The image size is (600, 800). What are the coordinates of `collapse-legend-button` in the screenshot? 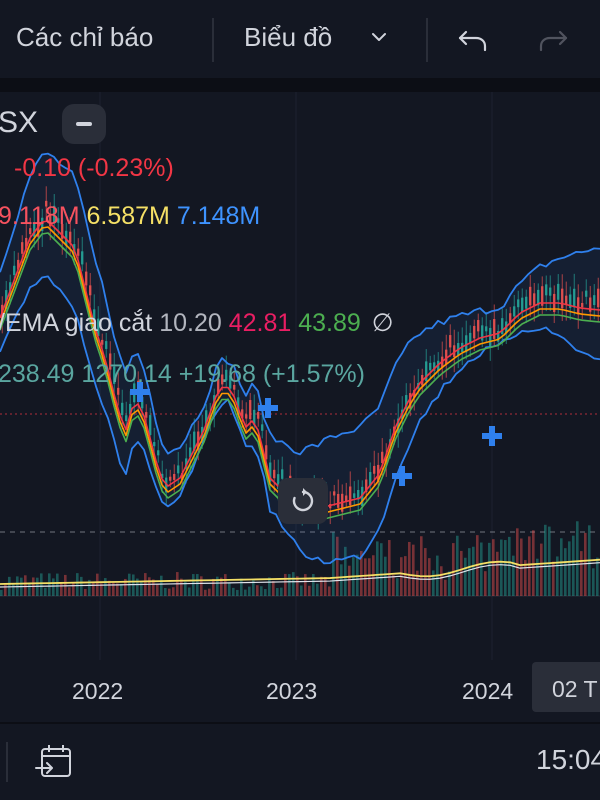 It's located at (84, 124).